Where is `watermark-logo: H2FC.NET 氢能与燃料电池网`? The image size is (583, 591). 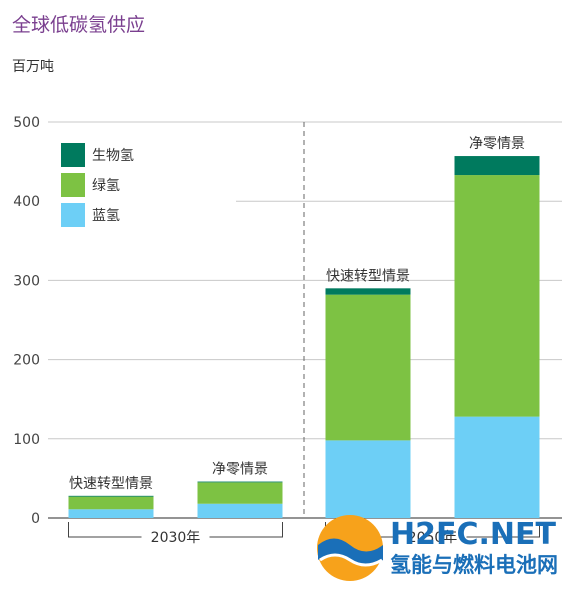 watermark-logo: H2FC.NET 氢能与燃料电池网 is located at coordinates (437, 548).